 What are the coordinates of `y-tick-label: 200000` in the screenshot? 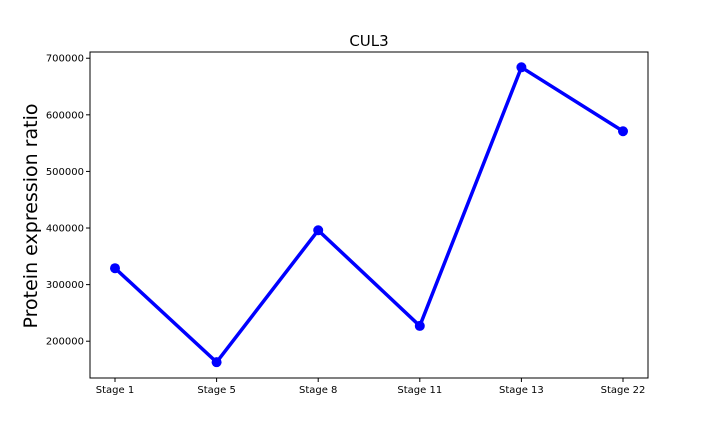 It's located at (65, 342).